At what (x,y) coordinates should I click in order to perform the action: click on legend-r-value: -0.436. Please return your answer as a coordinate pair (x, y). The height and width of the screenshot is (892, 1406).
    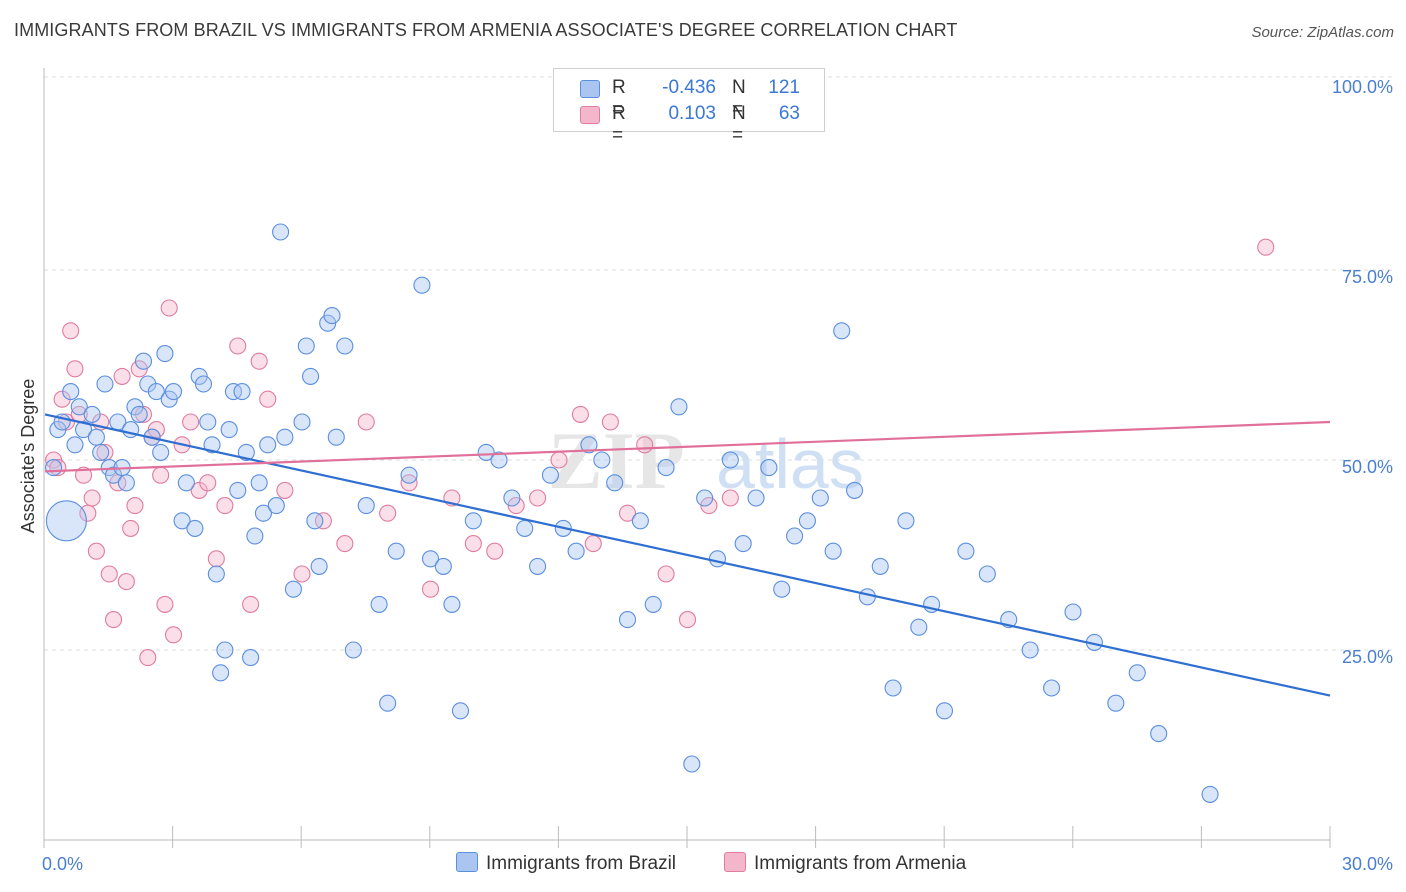
    Looking at the image, I should click on (689, 87).